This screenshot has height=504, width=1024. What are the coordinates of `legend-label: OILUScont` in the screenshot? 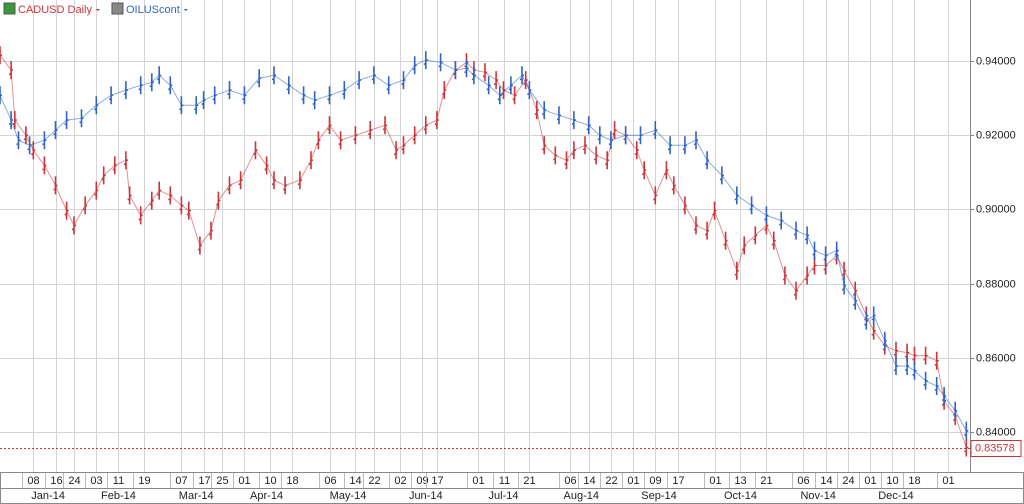 It's located at (153, 10).